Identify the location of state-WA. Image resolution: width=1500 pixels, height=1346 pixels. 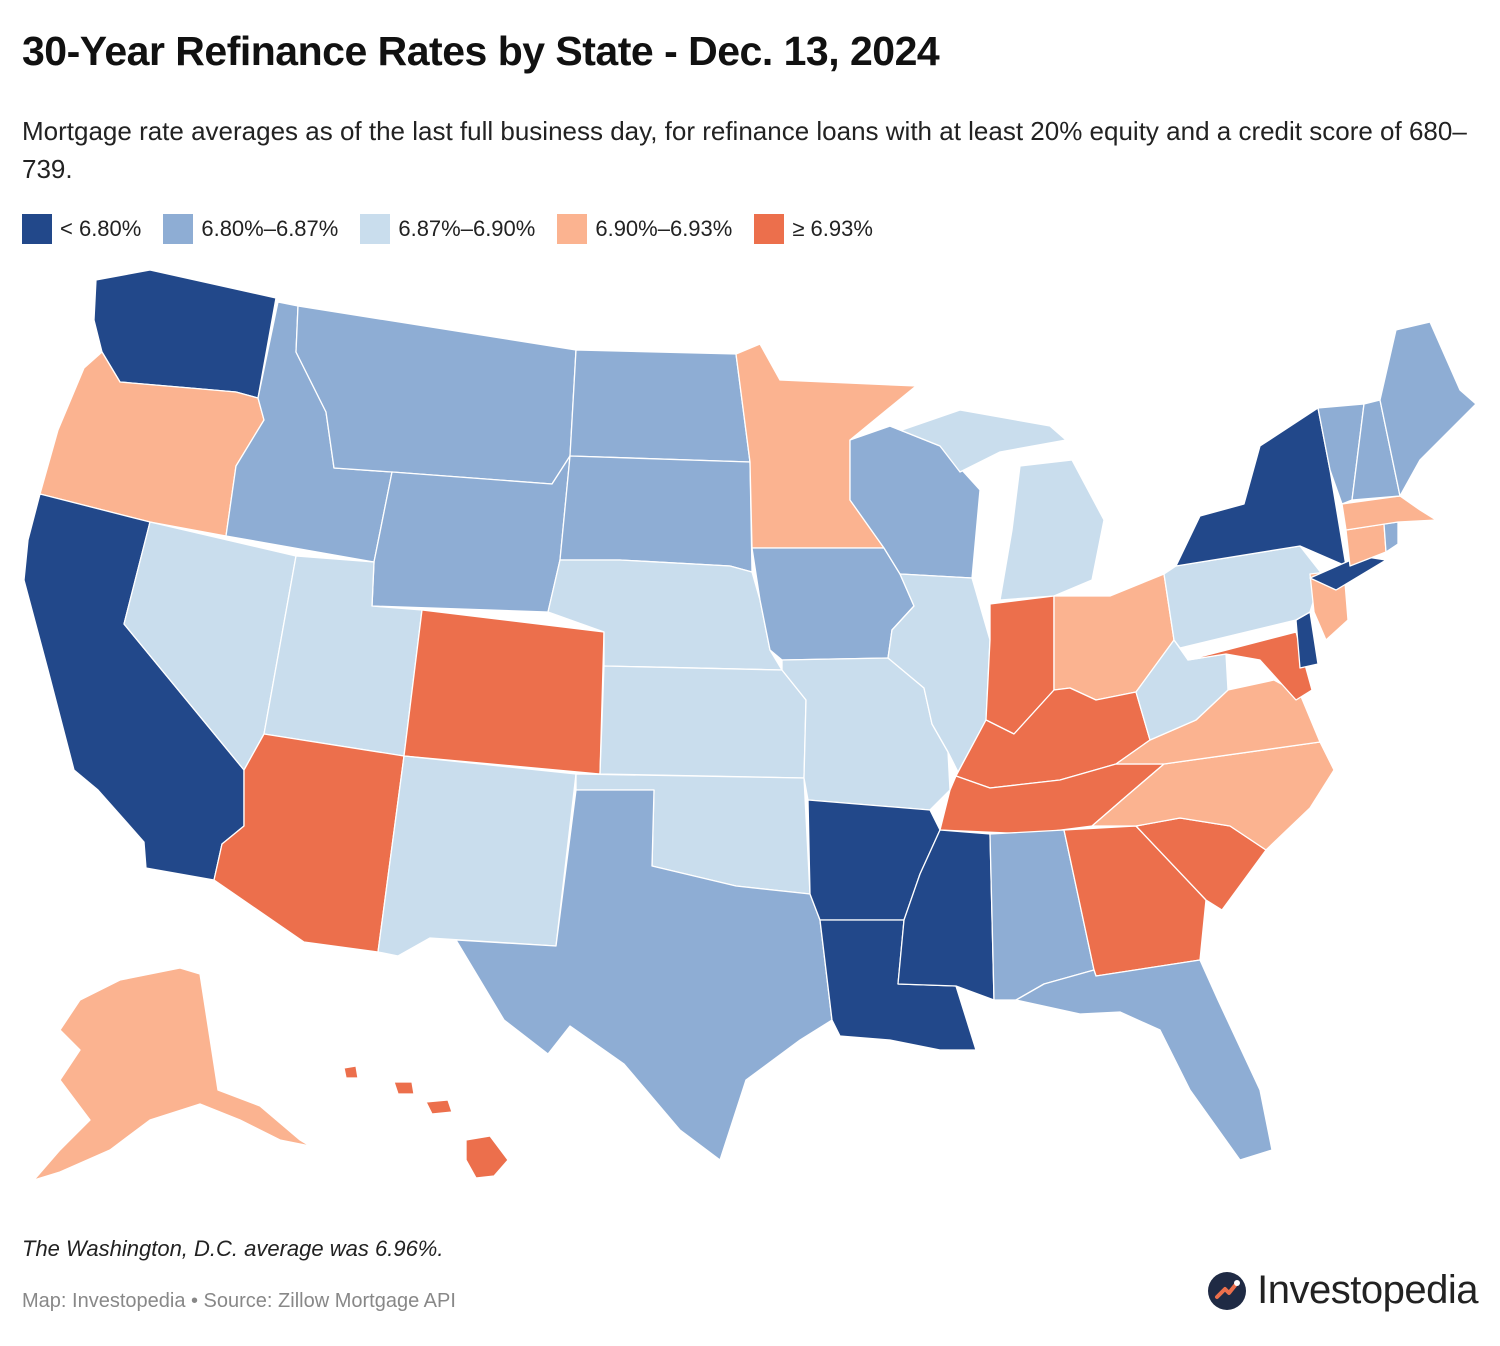
(185, 334).